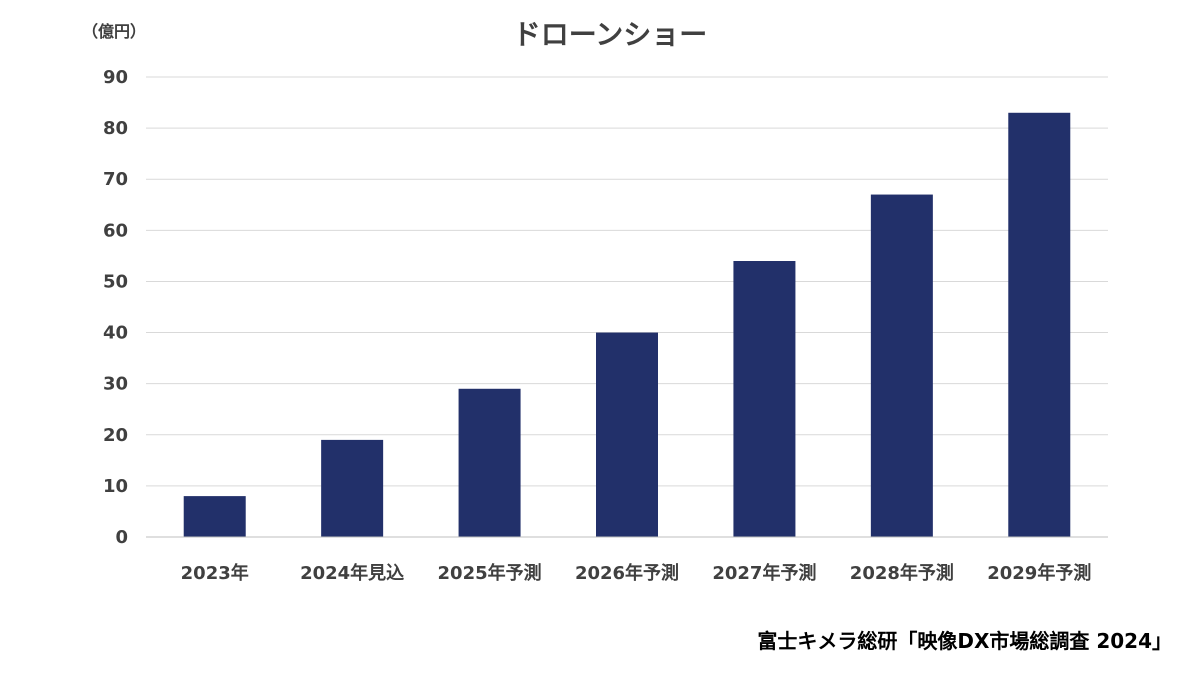 This screenshot has height=675, width=1200. Describe the element at coordinates (115, 307) in the screenshot. I see `y-axis-ticks: 0 10 20 30 40 50 60 70 80 90` at that location.